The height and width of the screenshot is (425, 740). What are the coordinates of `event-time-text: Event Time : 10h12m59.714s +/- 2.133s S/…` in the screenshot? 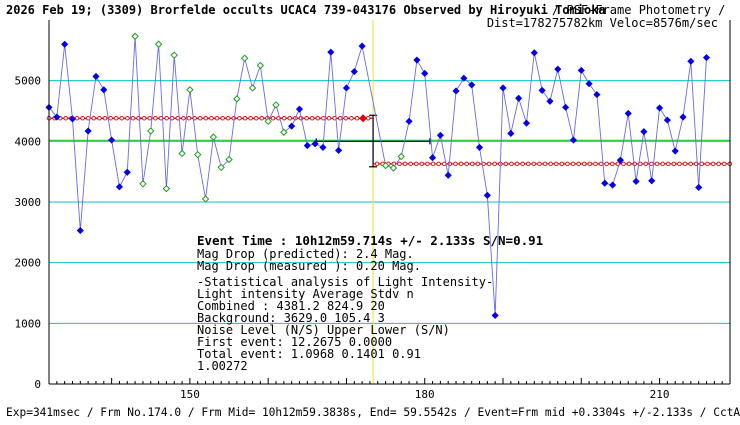 It's located at (370, 240).